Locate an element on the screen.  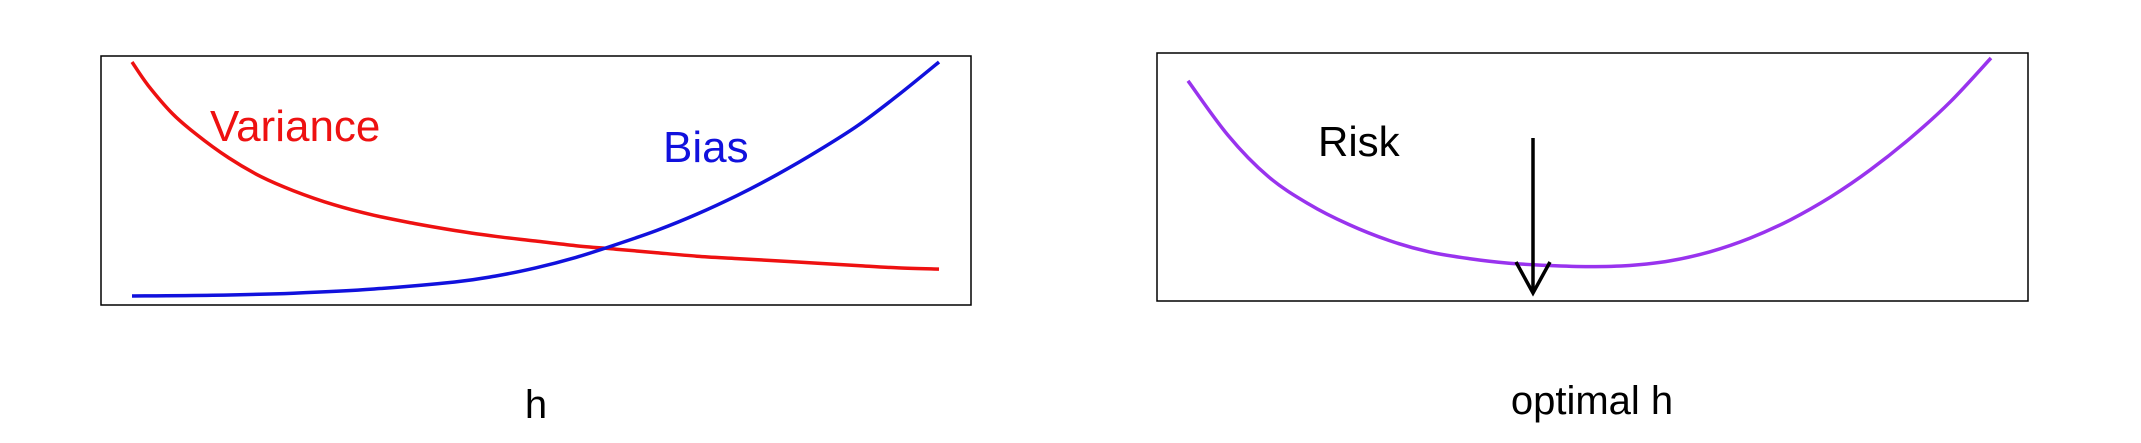
risk-label: Risk is located at coordinates (1359, 141).